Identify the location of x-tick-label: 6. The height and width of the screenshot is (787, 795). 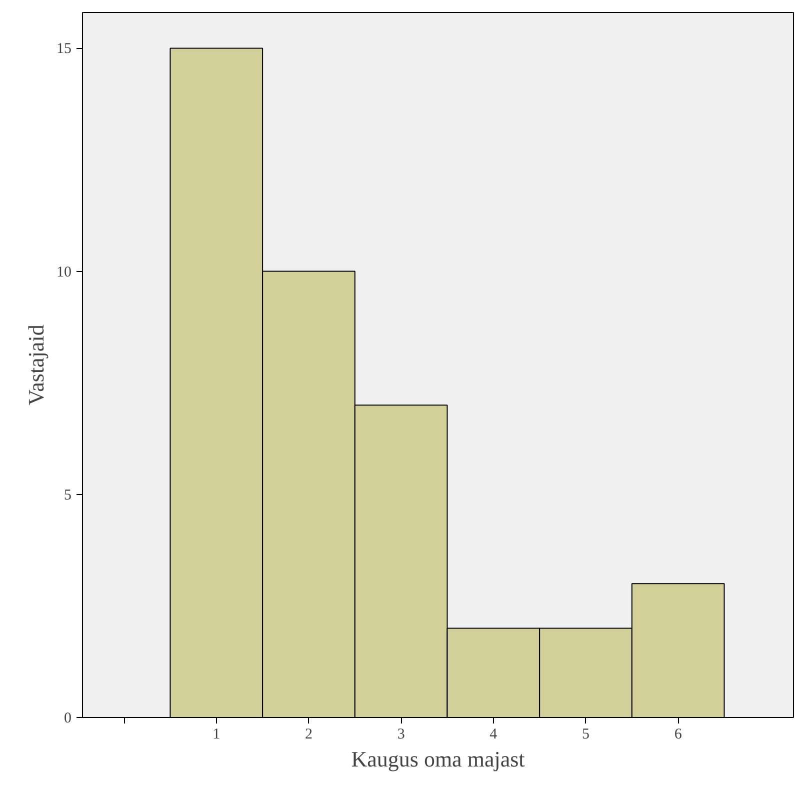
(678, 734).